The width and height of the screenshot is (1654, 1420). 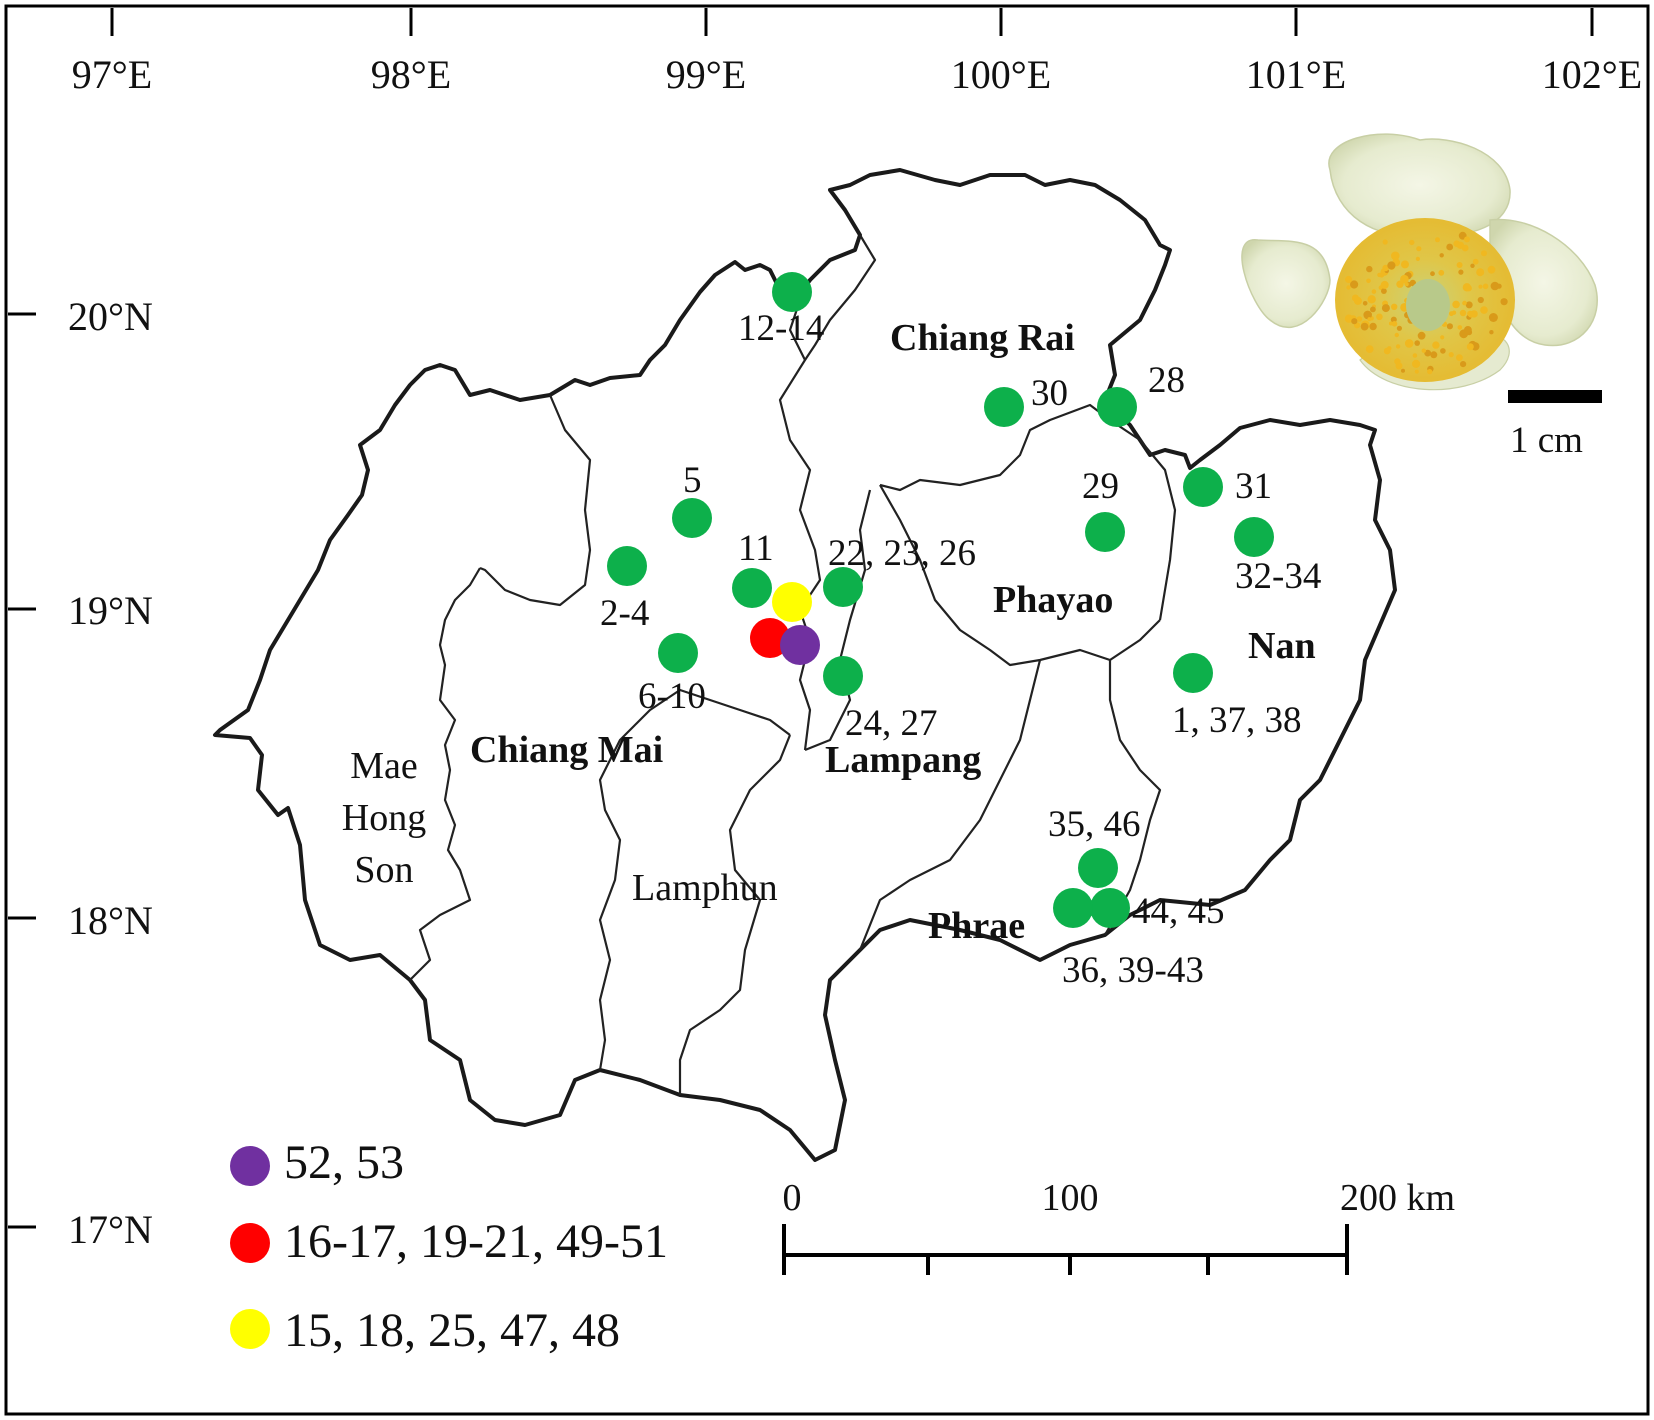 What do you see at coordinates (982, 338) in the screenshot?
I see `province-chiang-rai: Chiang Rai` at bounding box center [982, 338].